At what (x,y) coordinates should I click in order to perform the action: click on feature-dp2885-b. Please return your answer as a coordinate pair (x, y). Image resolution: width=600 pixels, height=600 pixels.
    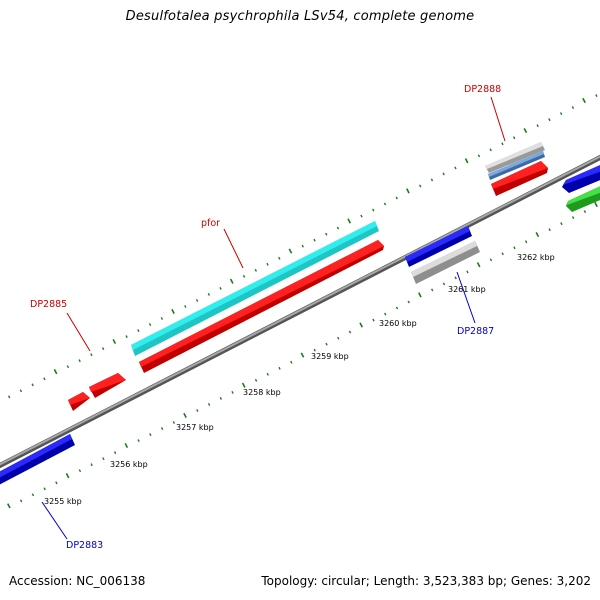
    Looking at the image, I should click on (107, 385).